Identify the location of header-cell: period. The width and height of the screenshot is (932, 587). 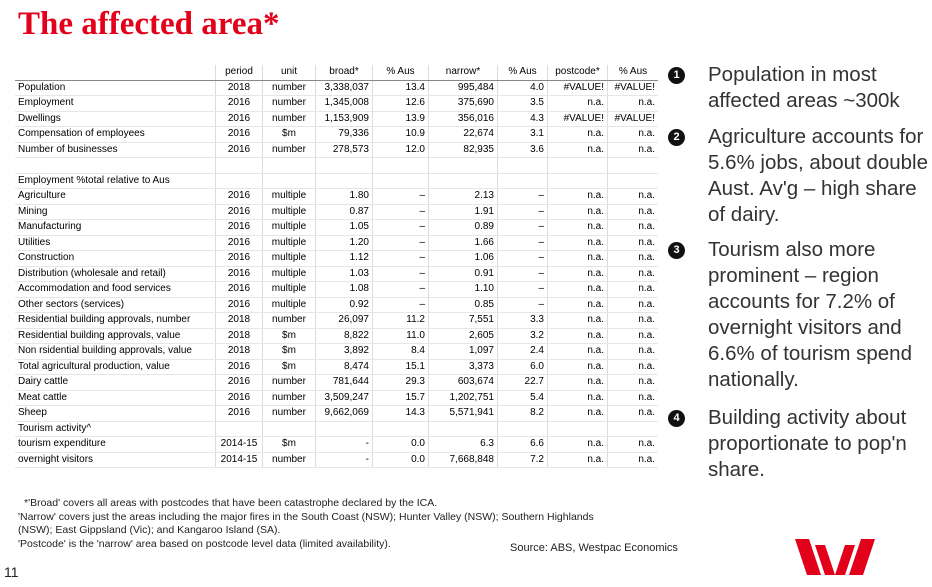
(239, 73).